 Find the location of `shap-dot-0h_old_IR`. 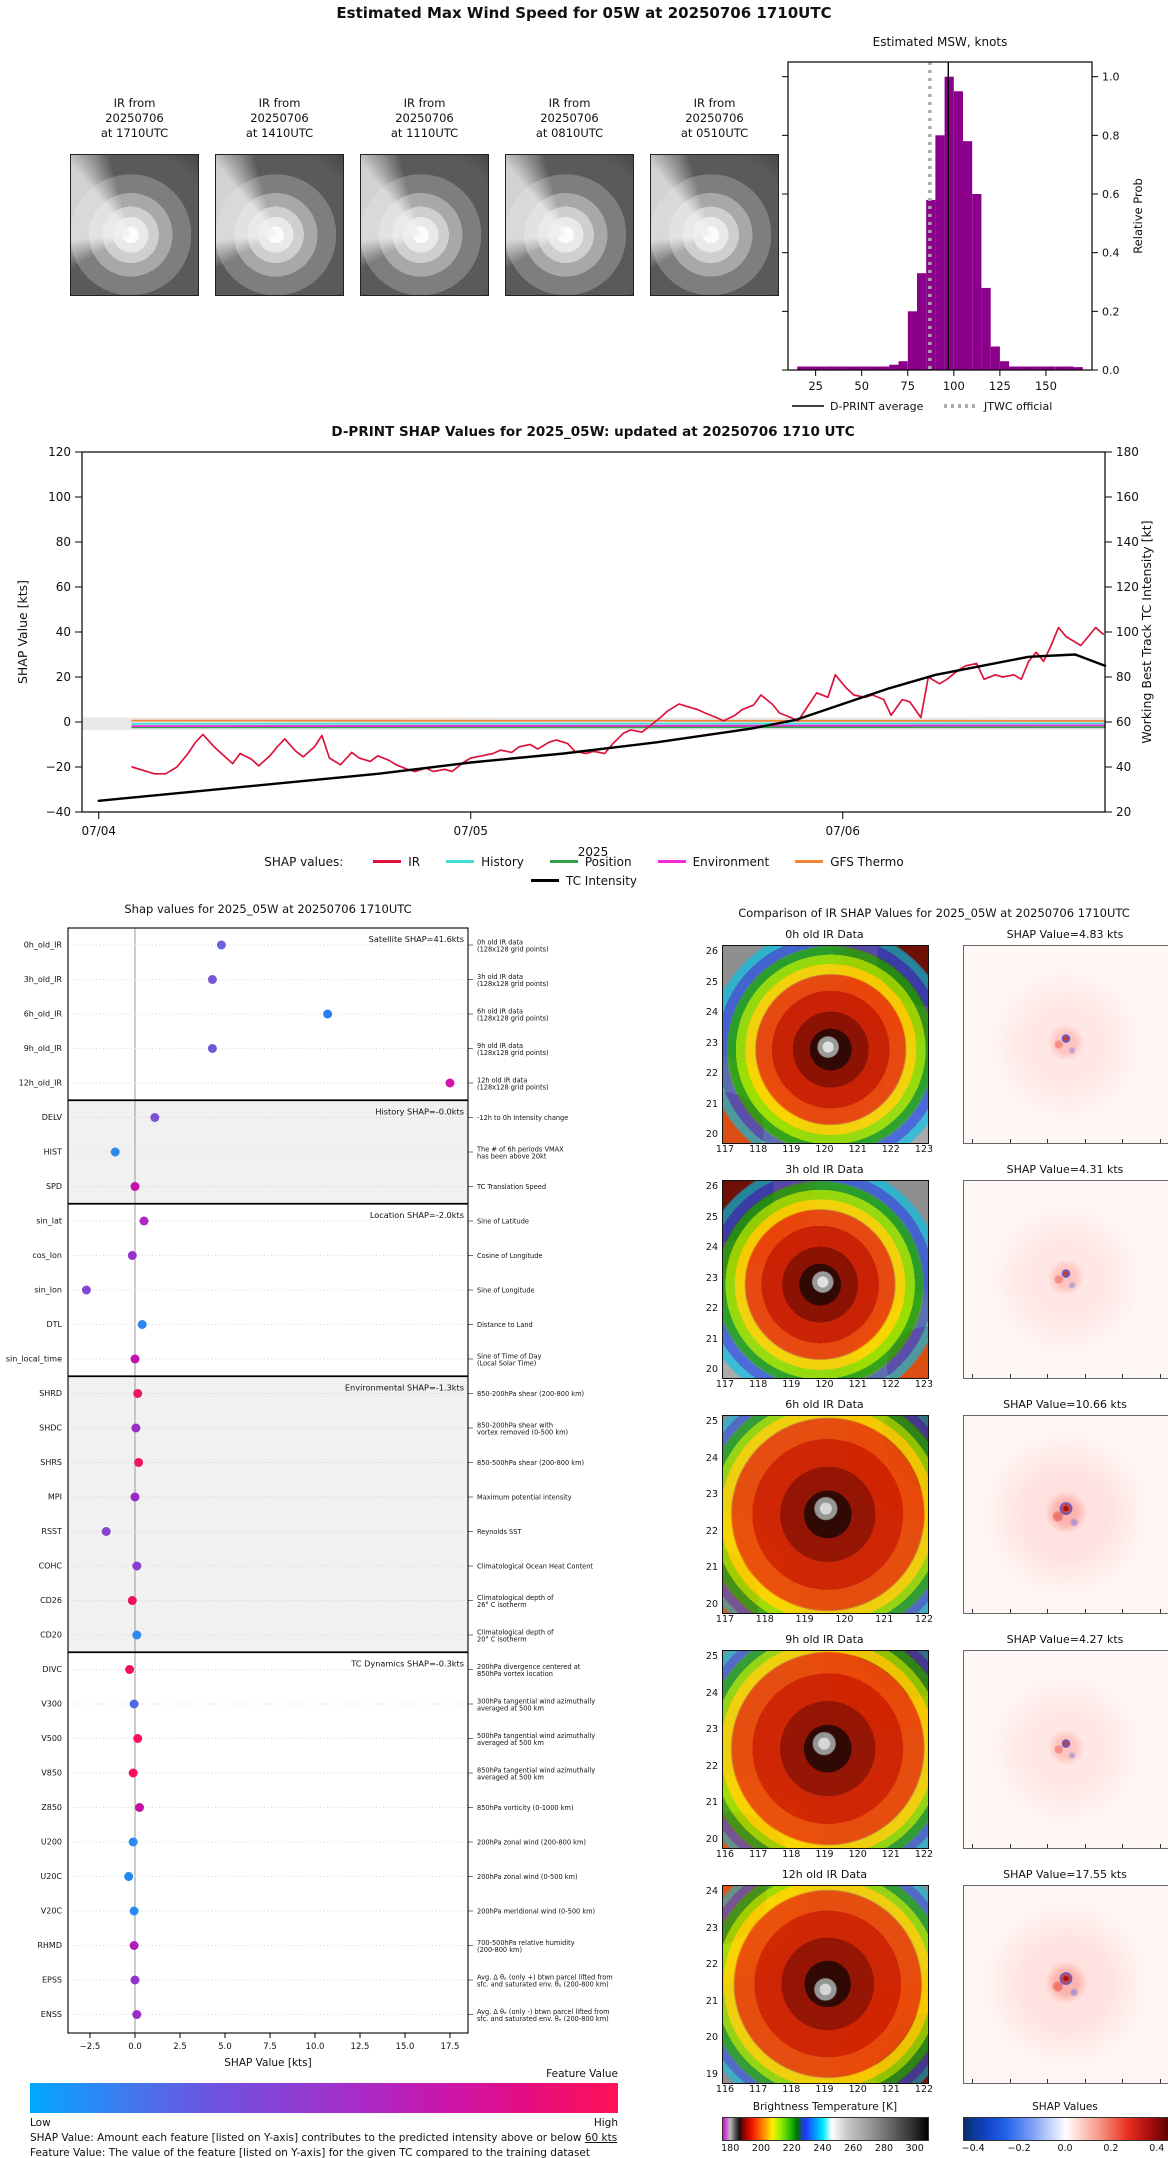

shap-dot-0h_old_IR is located at coordinates (221, 945).